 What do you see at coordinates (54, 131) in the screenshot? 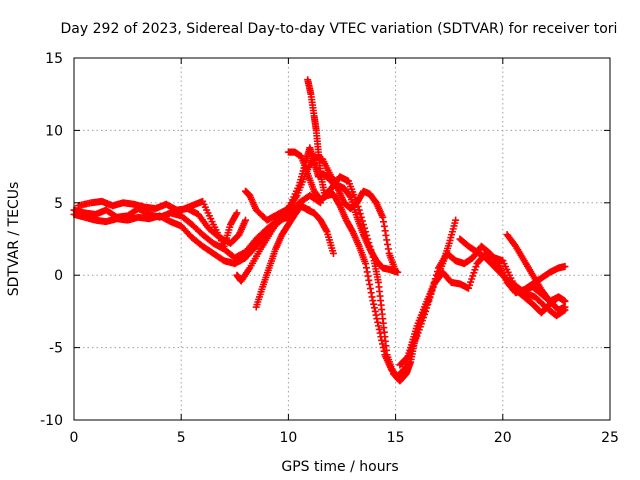
I see `y-tick-label: 10` at bounding box center [54, 131].